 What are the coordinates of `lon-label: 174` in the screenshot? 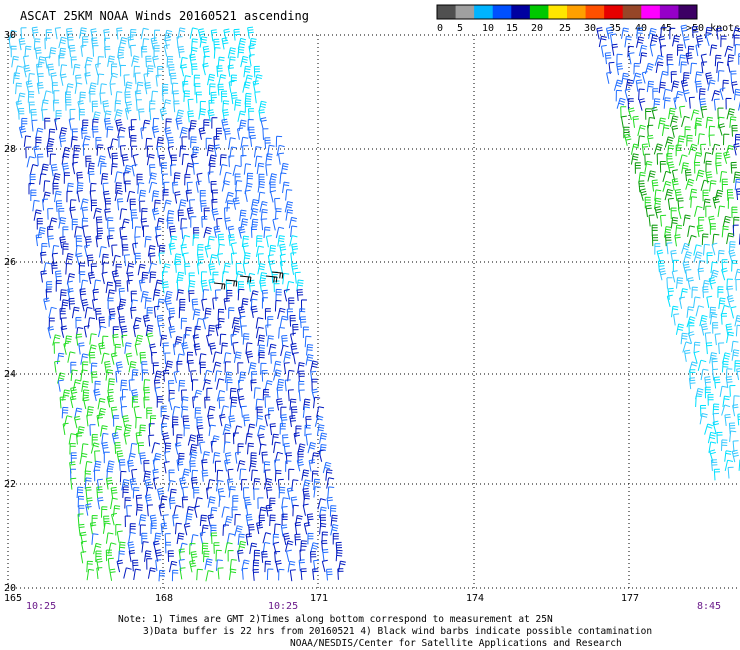 It's located at (475, 598).